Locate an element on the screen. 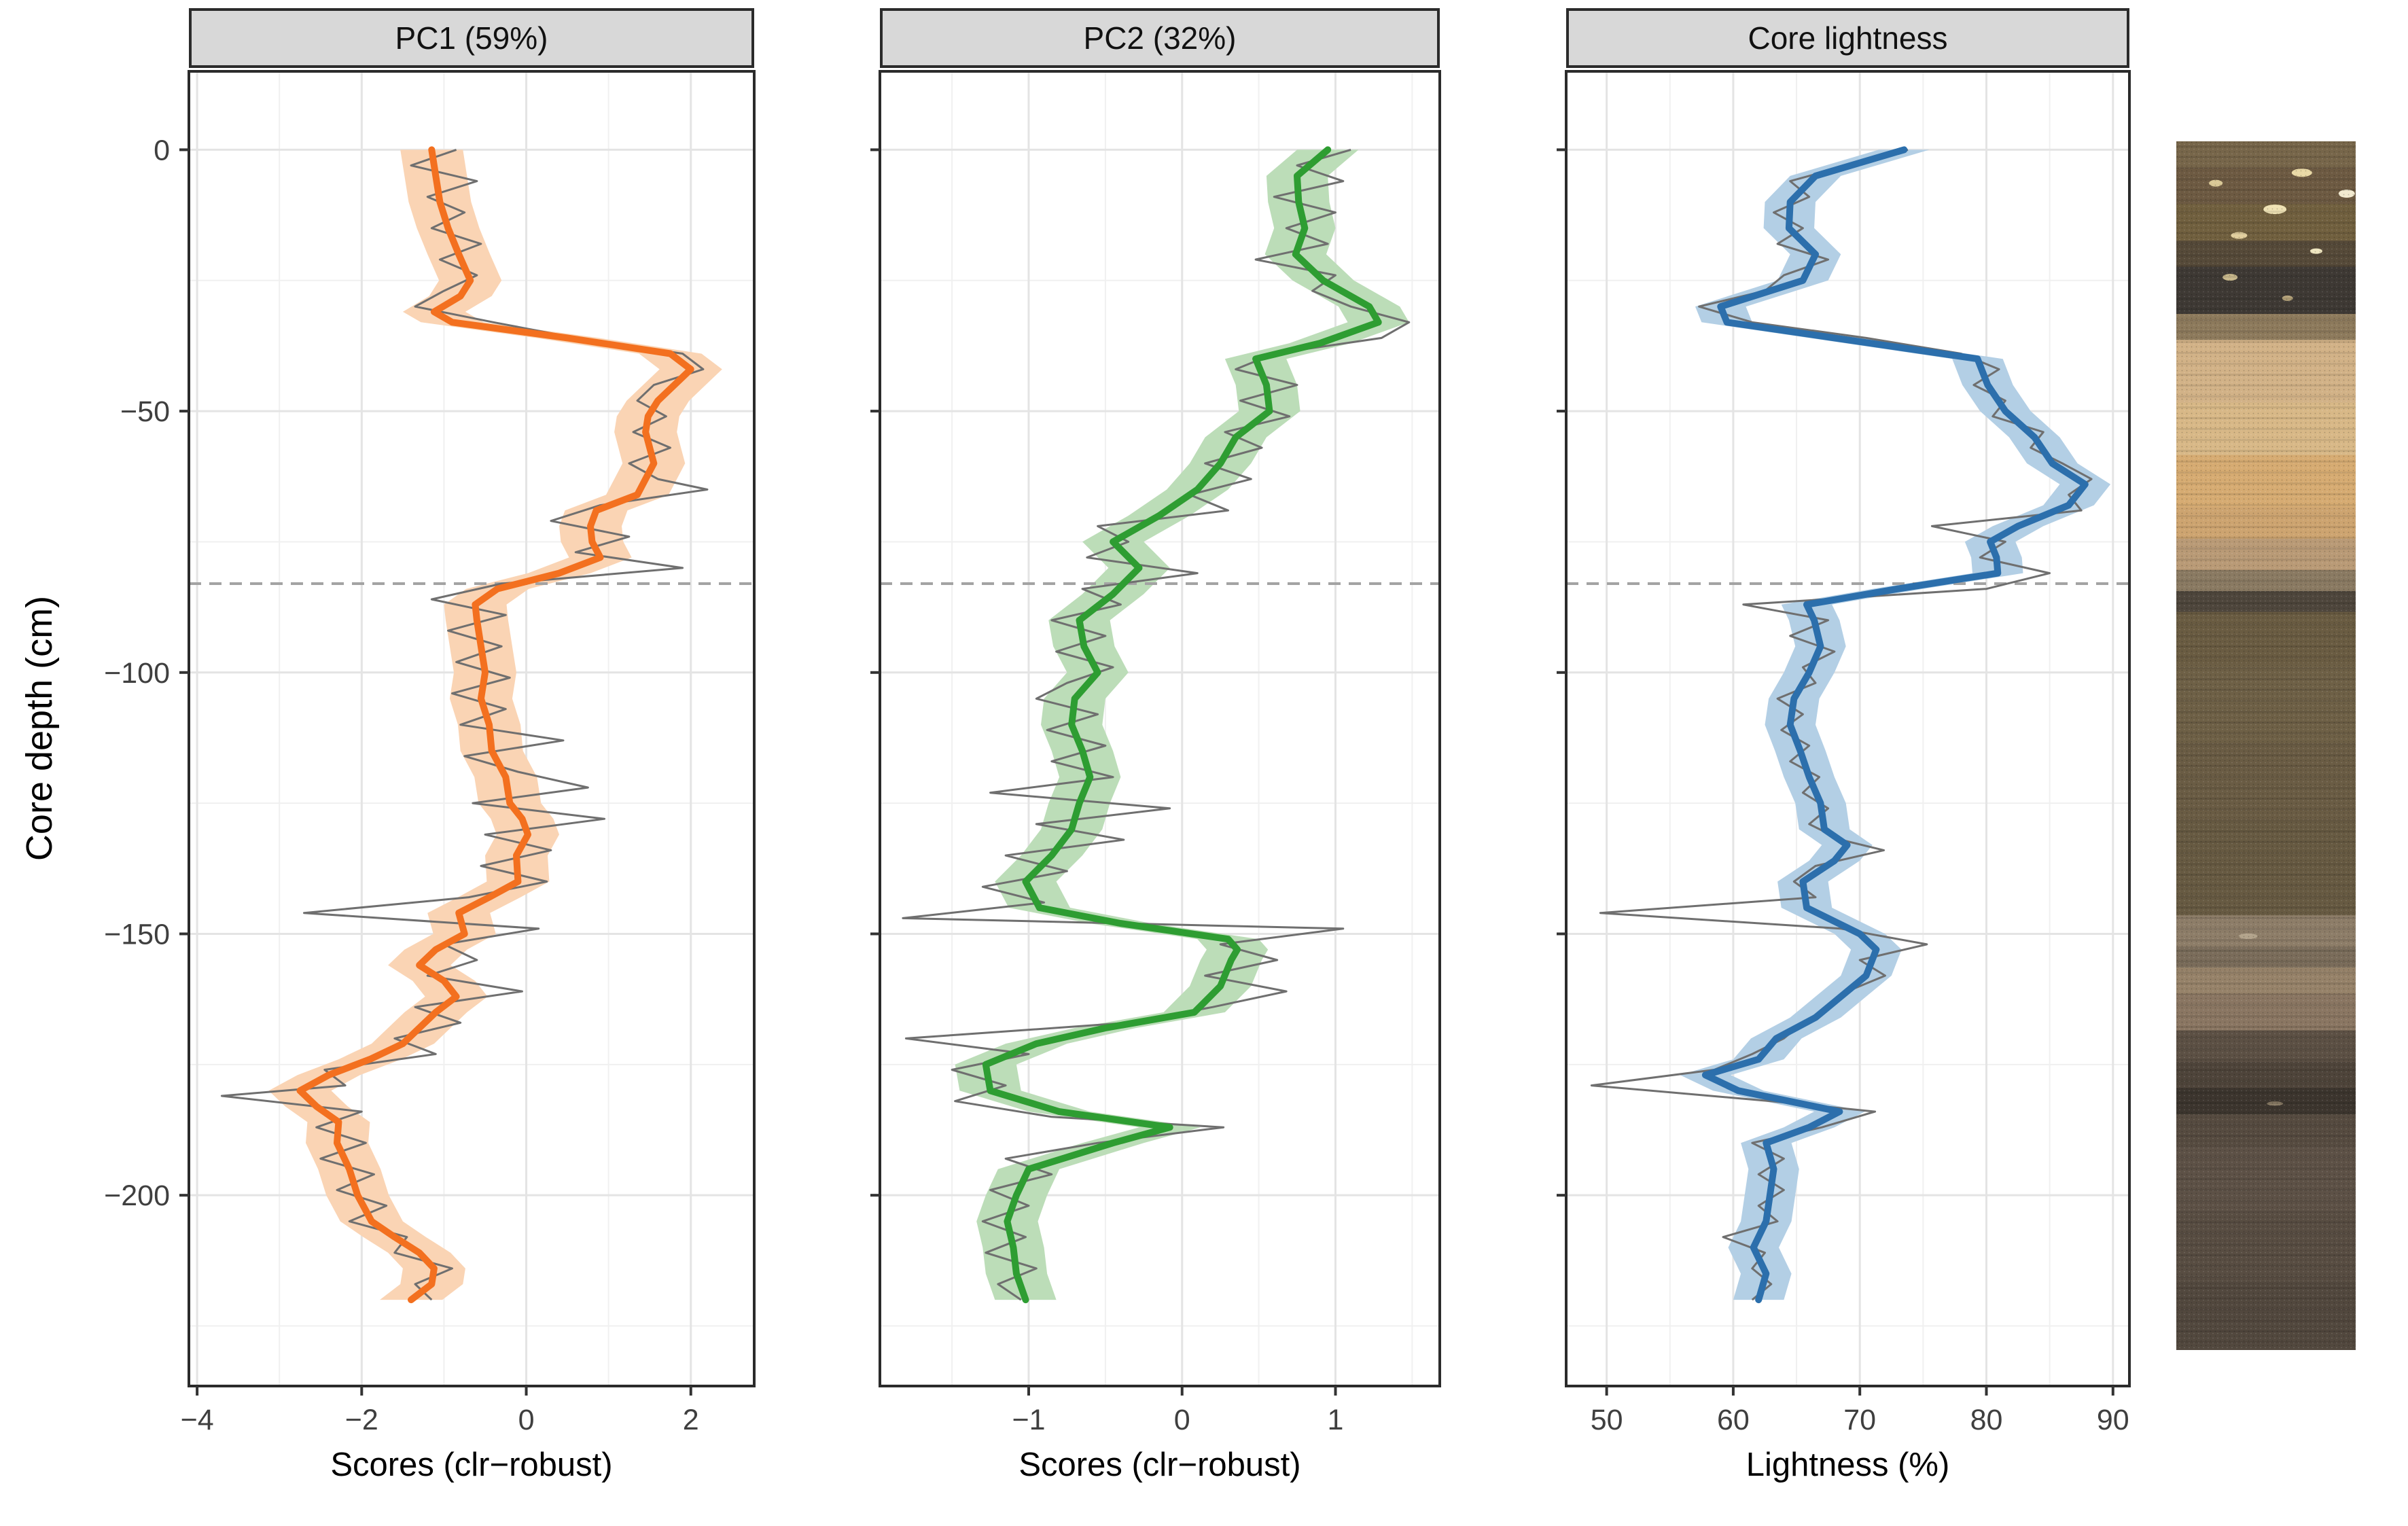  panel-header-lightness: Core lightness is located at coordinates (1847, 38).